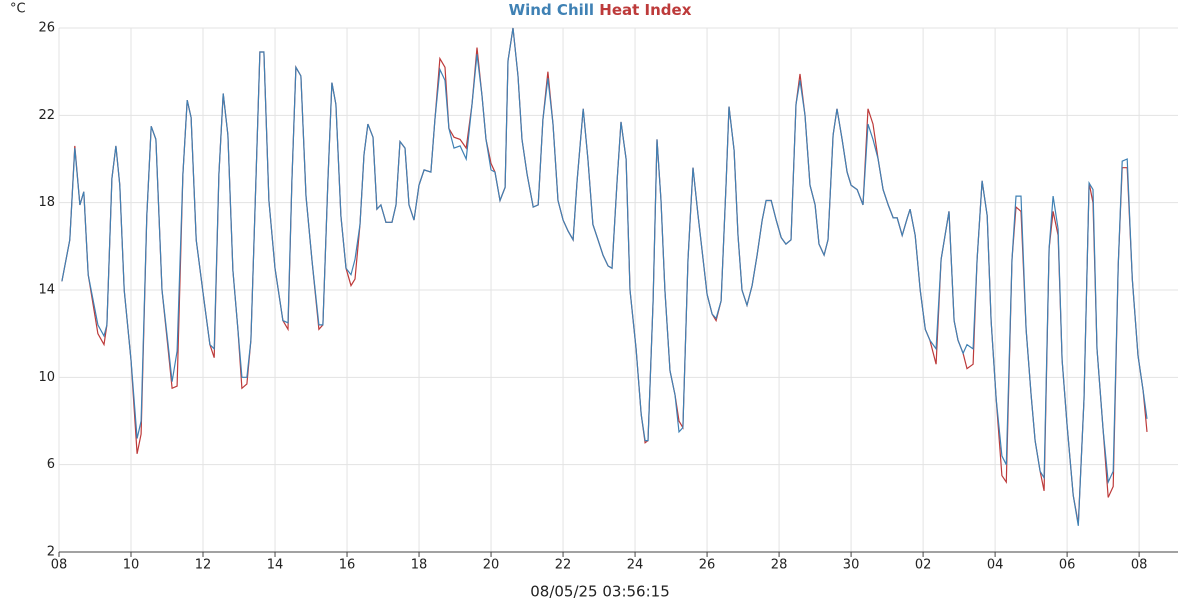 This screenshot has width=1200, height=600. I want to click on y-tick-label: 18, so click(46, 202).